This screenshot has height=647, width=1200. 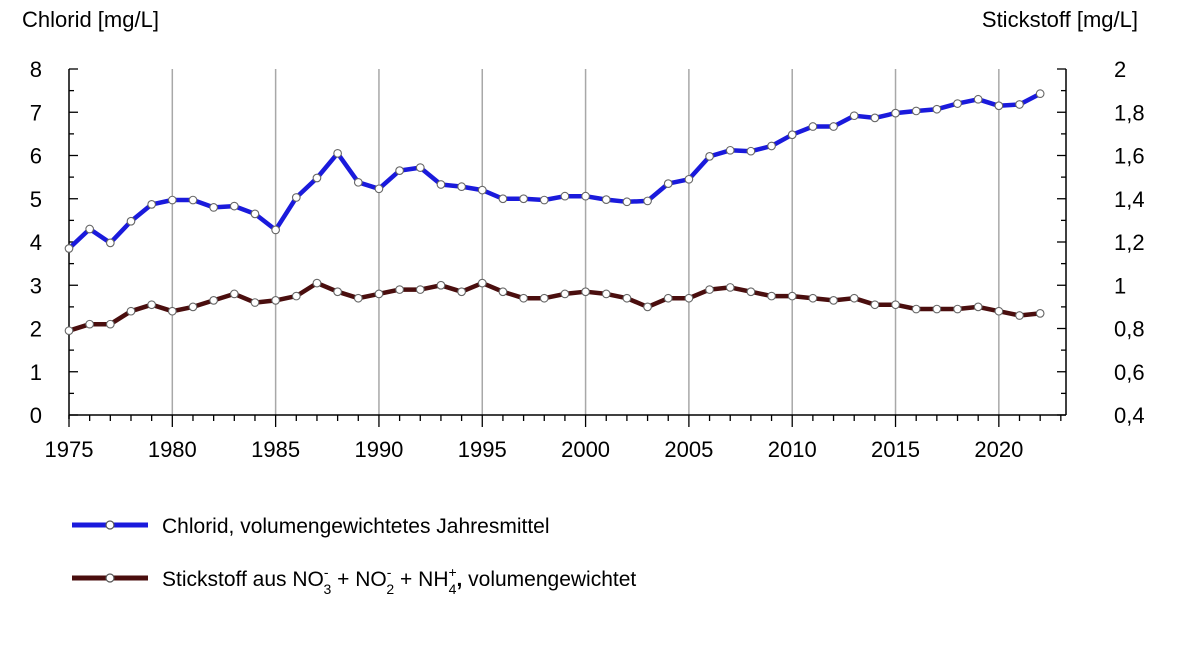 I want to click on y-left-tick-label-6: 6, so click(x=36, y=156).